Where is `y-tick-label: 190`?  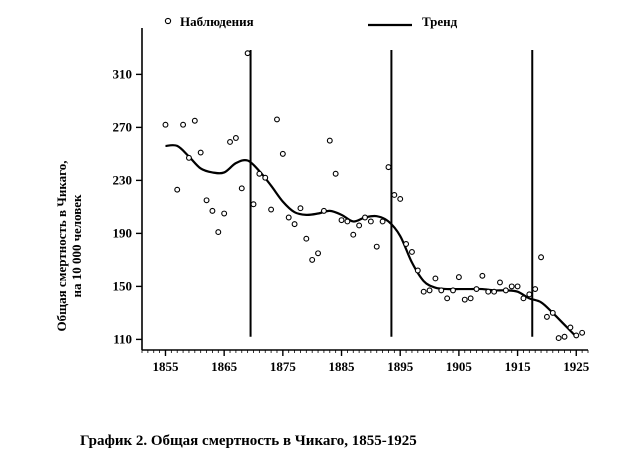
y-tick-label: 190 is located at coordinates (123, 232).